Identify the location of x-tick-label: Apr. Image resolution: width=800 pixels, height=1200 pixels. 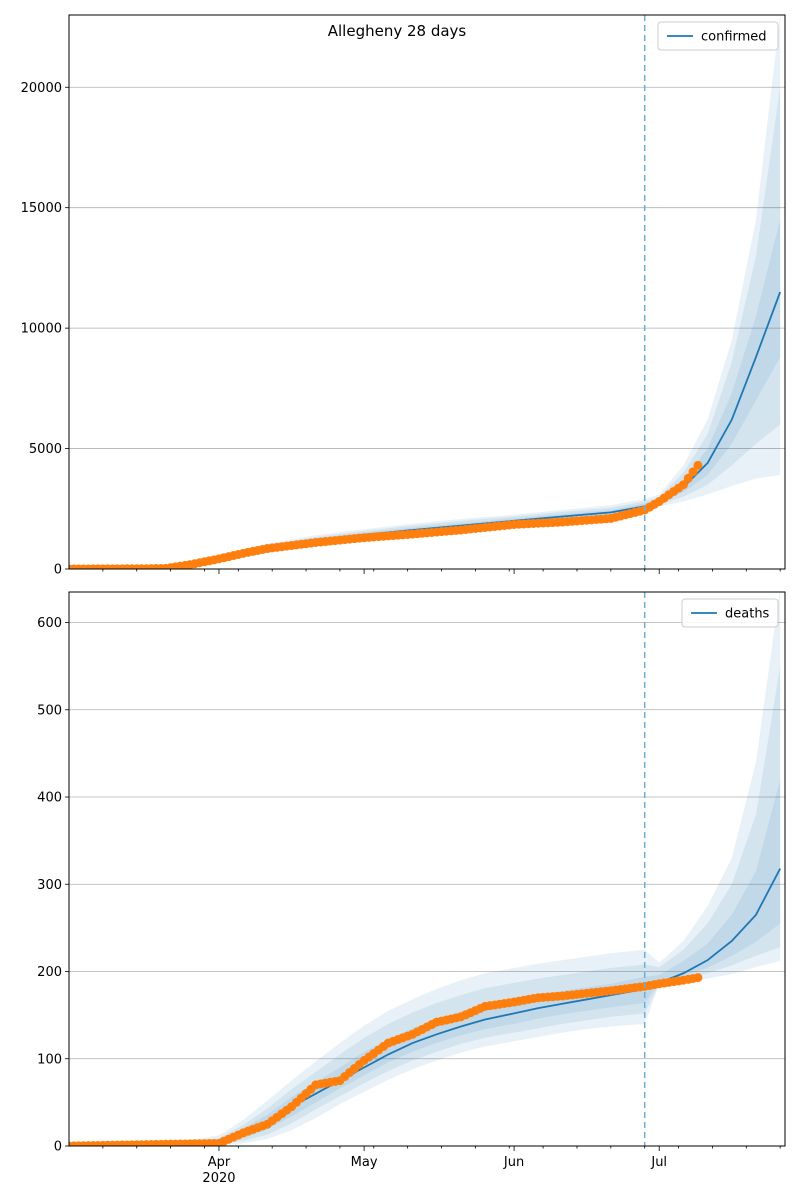
(219, 1162).